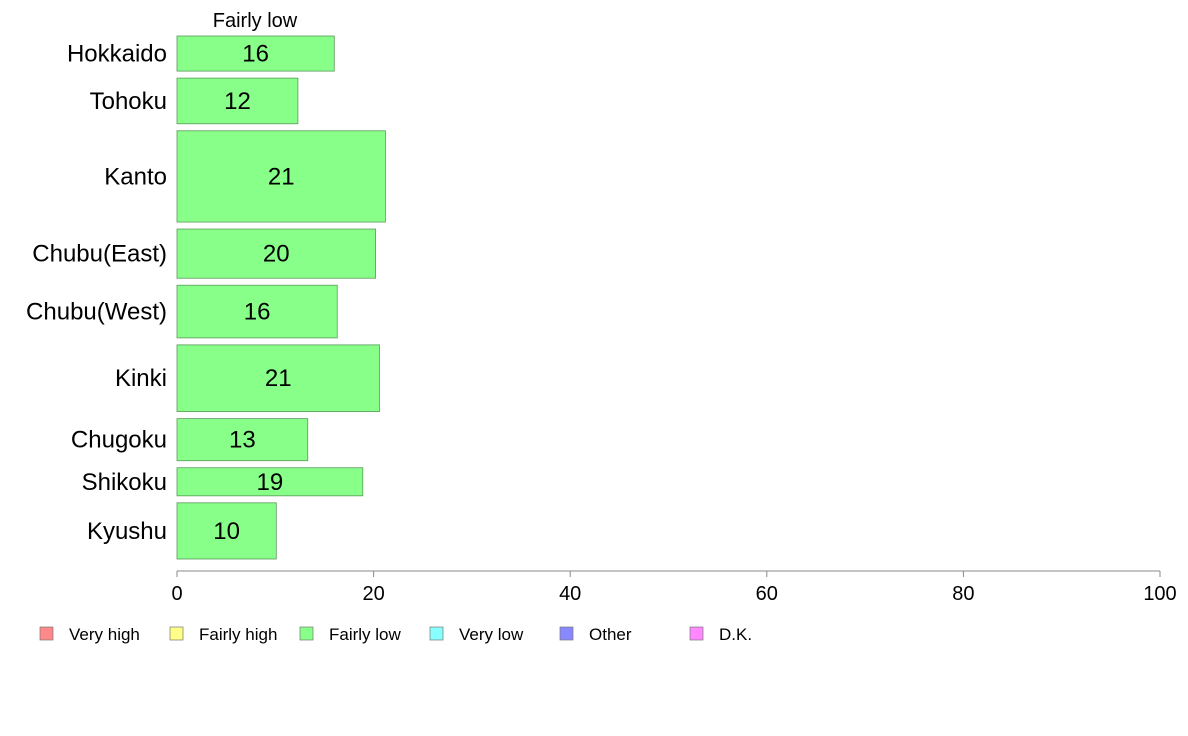  What do you see at coordinates (610, 634) in the screenshot?
I see `legend-label: Other` at bounding box center [610, 634].